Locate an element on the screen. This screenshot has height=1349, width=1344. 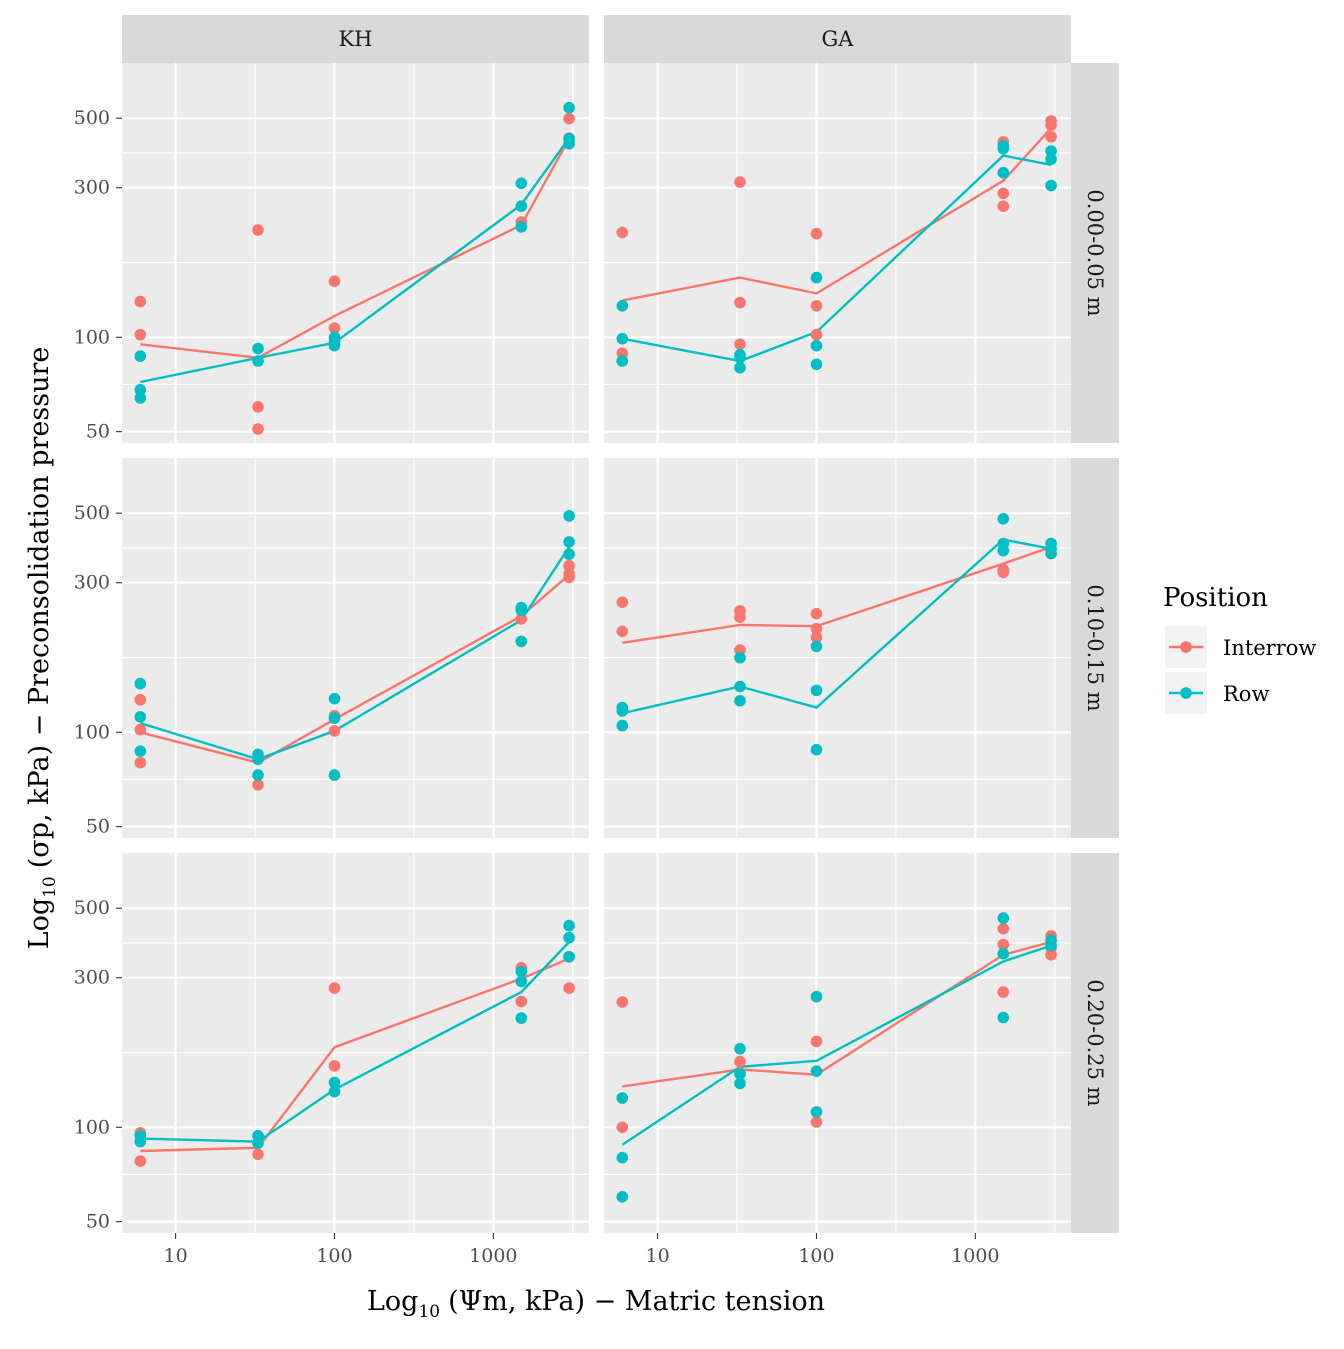
legend: Position Interrow Row is located at coordinates (1239, 648).